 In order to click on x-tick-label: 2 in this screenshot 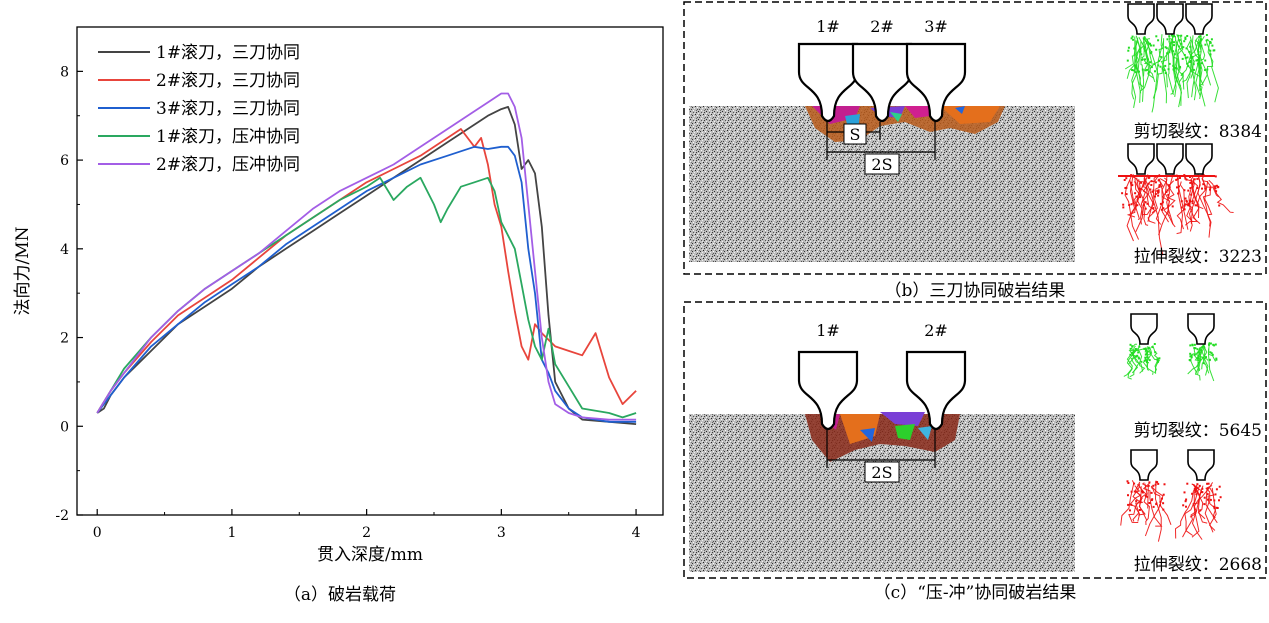, I will do `click(366, 533)`.